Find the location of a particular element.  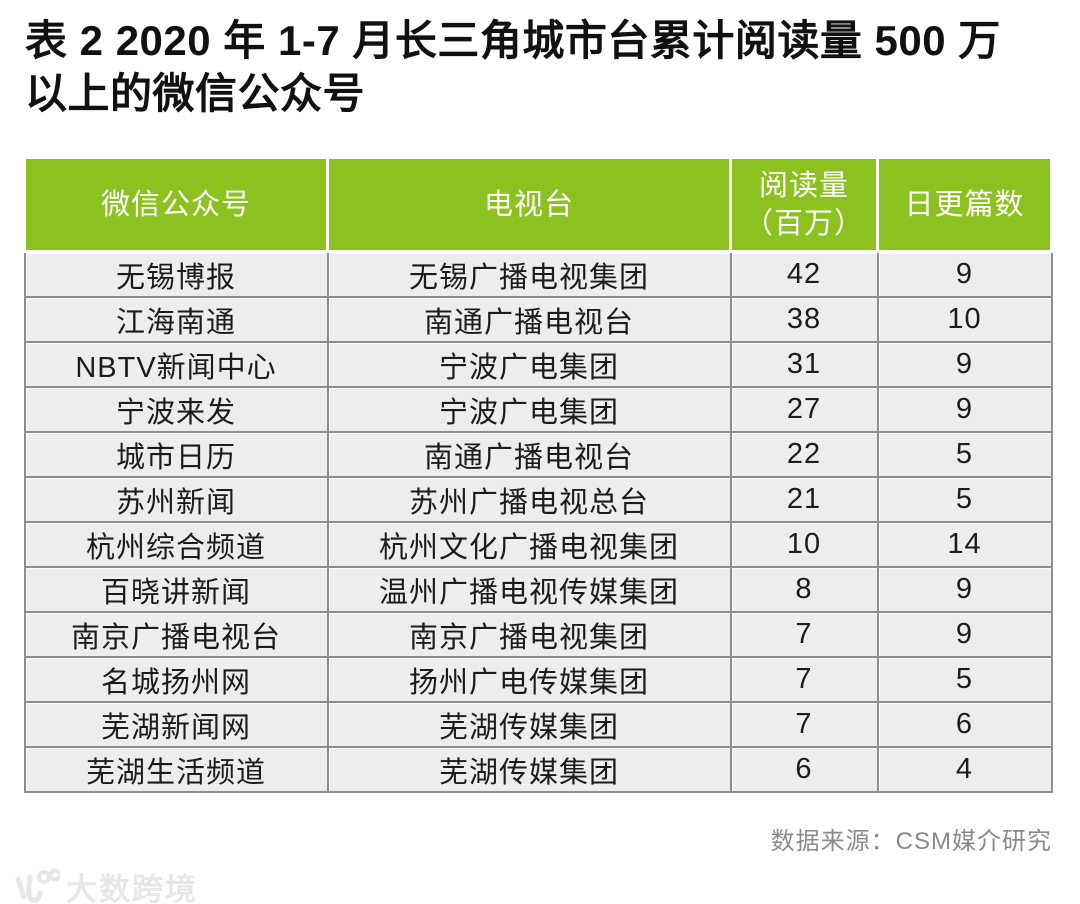

column-header-account: 微信公众号 is located at coordinates (176, 204).